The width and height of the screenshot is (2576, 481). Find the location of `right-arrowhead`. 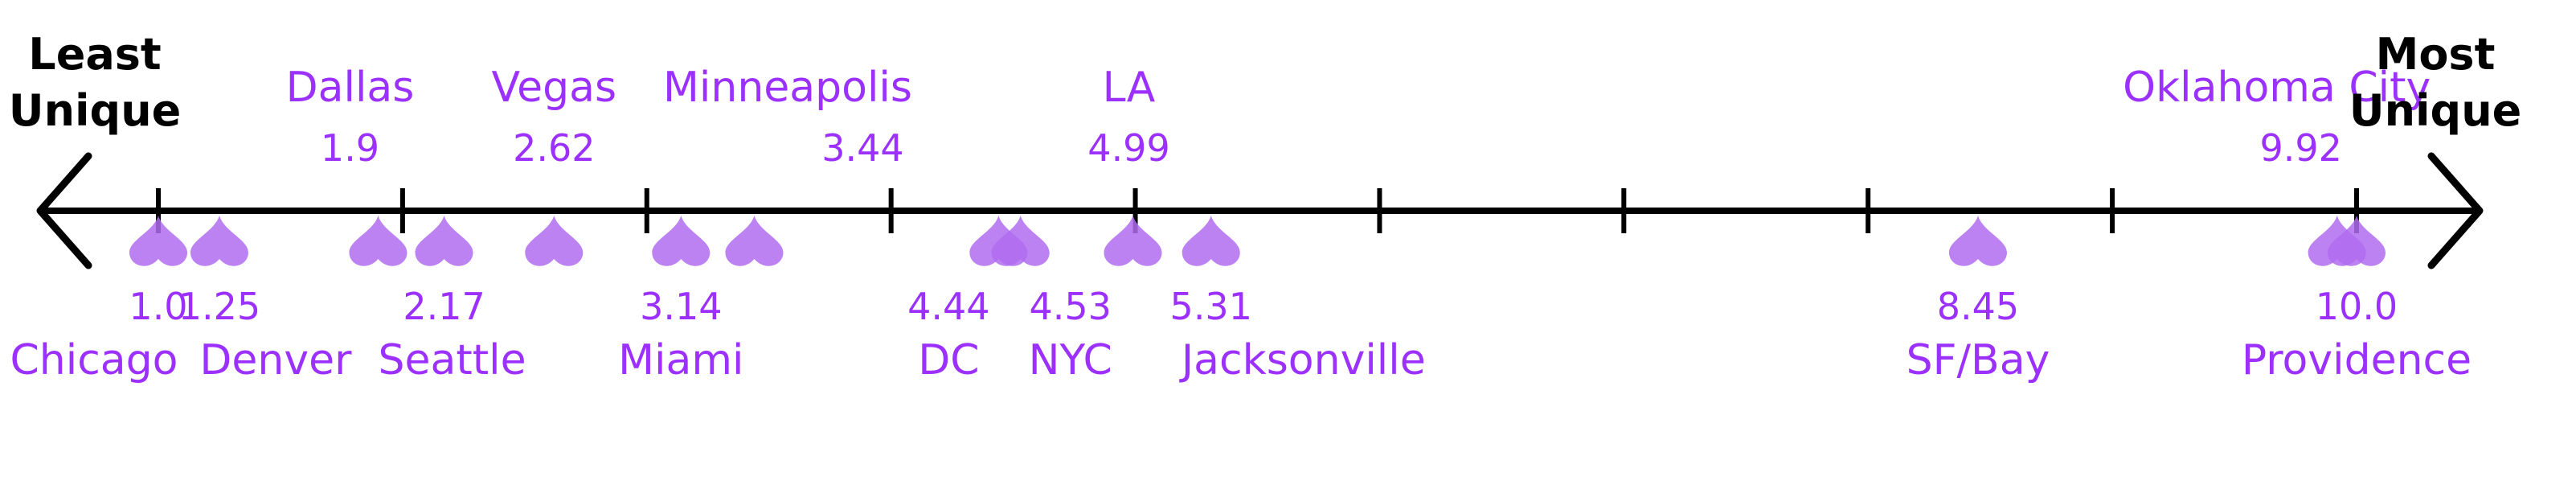

right-arrowhead is located at coordinates (2455, 210).